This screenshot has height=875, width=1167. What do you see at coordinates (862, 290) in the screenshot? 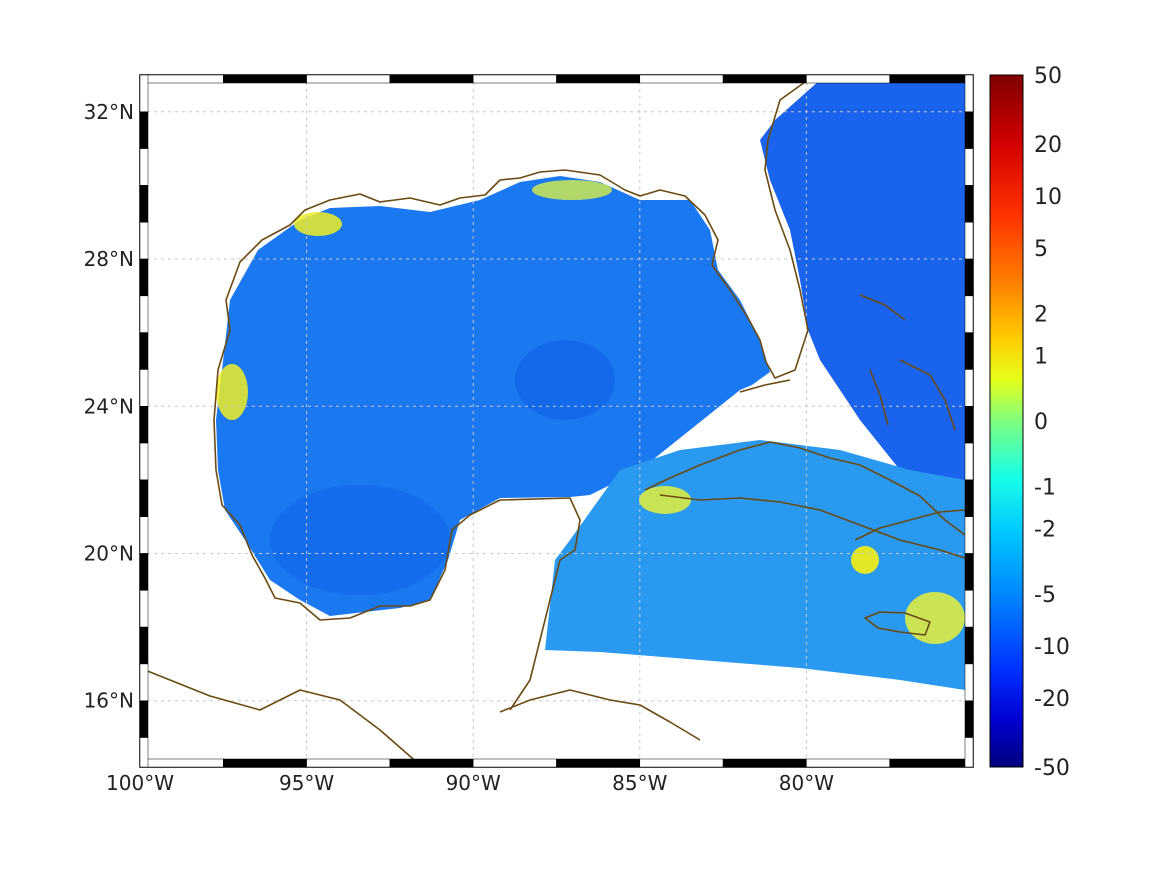
I see `atlantic-field` at bounding box center [862, 290].